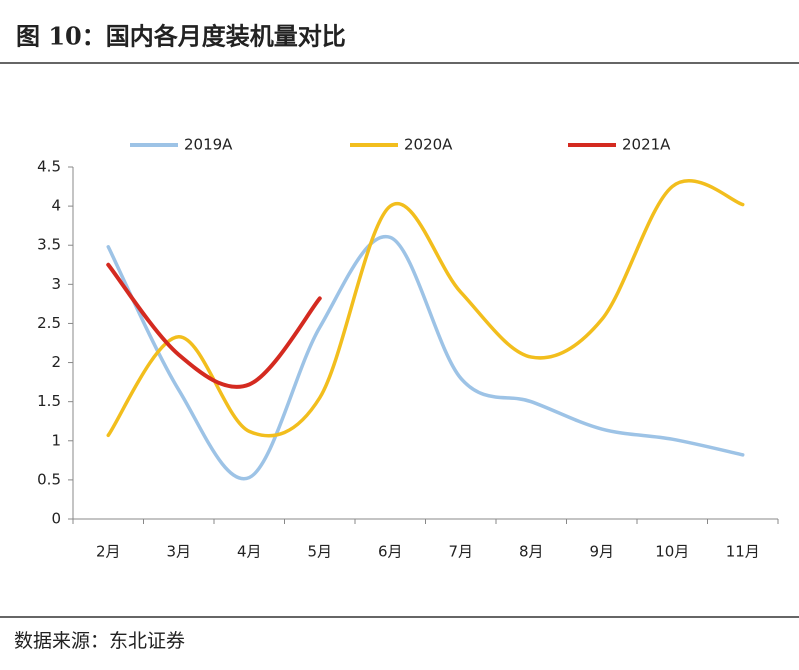 This screenshot has width=799, height=670. What do you see at coordinates (56, 362) in the screenshot?
I see `y-tick-label: 2` at bounding box center [56, 362].